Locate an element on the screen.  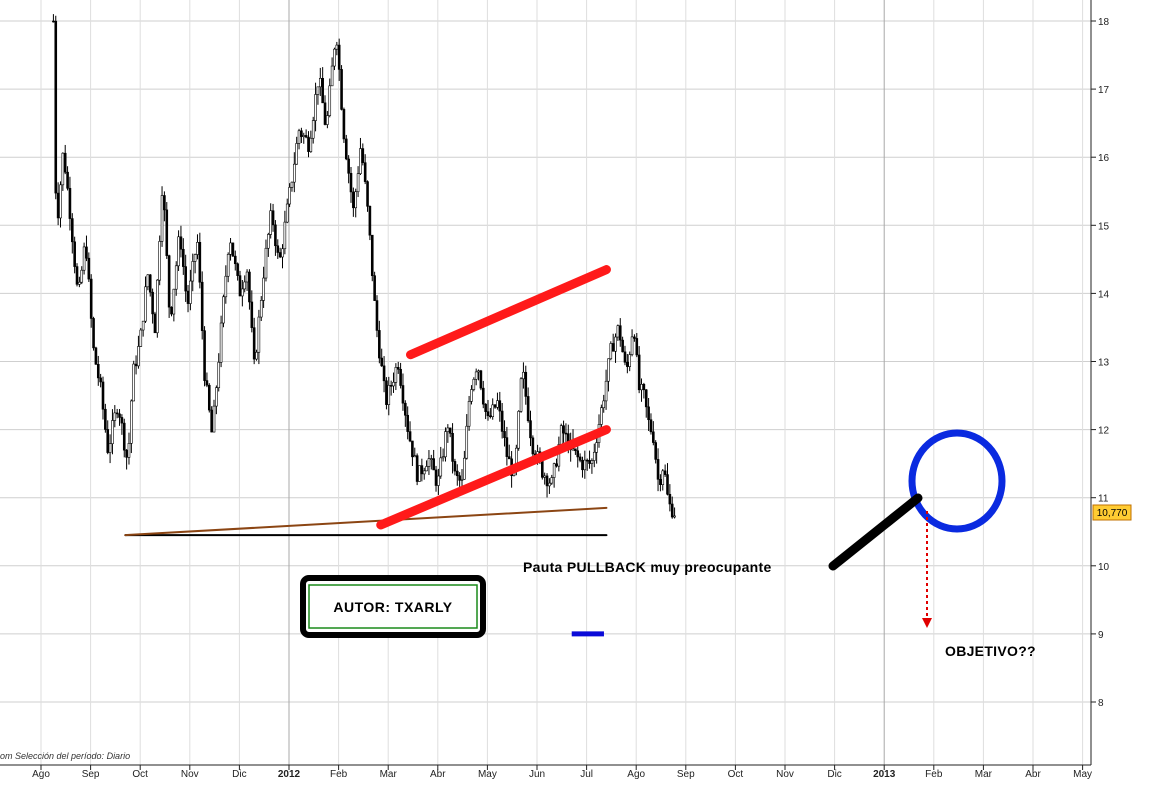
x-tick-label: 2013 is located at coordinates (884, 774).